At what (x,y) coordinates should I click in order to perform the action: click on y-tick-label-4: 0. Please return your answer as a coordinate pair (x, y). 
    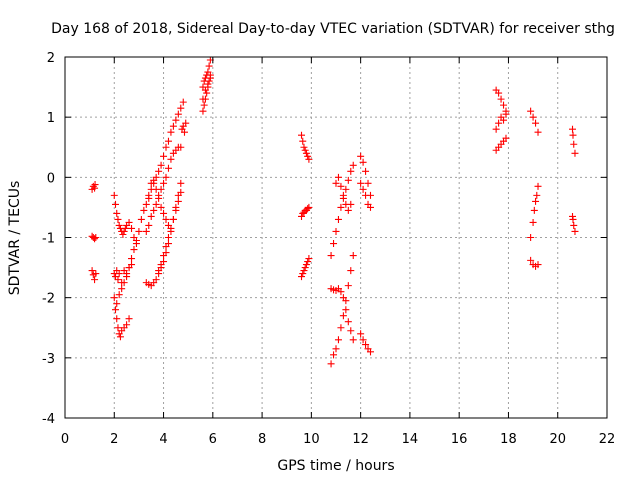
    Looking at the image, I should click on (51, 178).